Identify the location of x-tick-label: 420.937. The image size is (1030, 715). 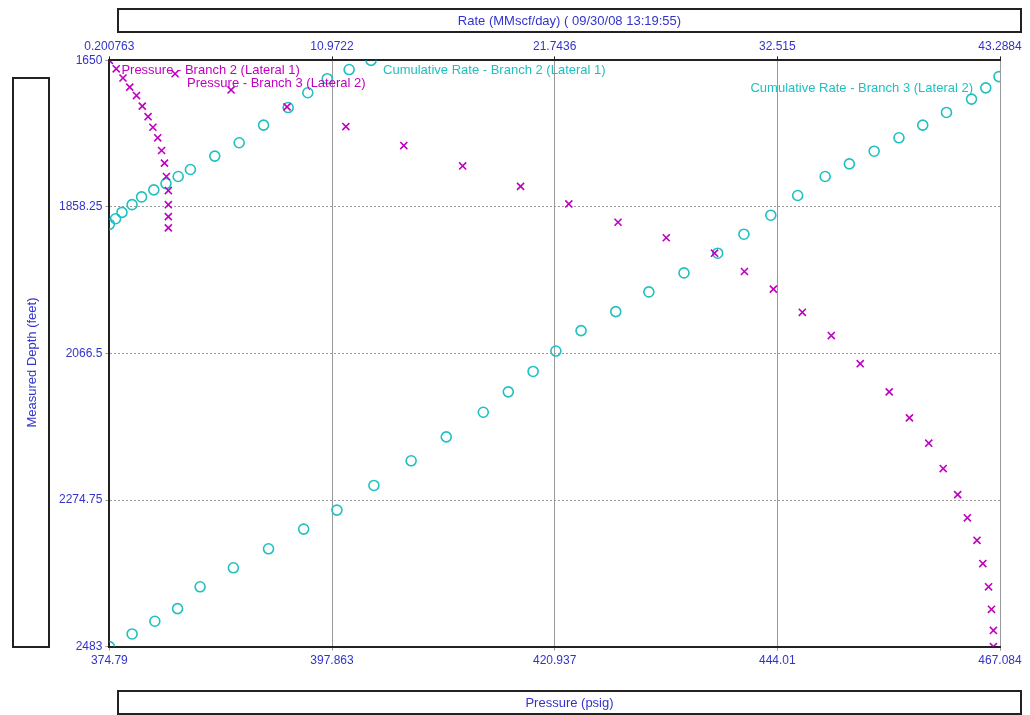
(554, 660).